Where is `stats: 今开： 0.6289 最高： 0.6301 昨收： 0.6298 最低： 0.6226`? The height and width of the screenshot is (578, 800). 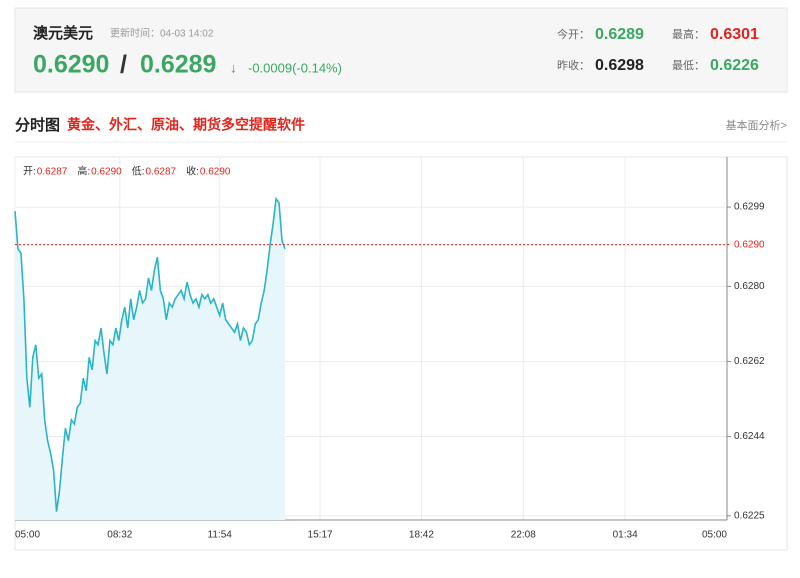
stats: 今开： 0.6289 最高： 0.6301 昨收： 0.6298 最低： 0.6226 is located at coordinates (658, 50).